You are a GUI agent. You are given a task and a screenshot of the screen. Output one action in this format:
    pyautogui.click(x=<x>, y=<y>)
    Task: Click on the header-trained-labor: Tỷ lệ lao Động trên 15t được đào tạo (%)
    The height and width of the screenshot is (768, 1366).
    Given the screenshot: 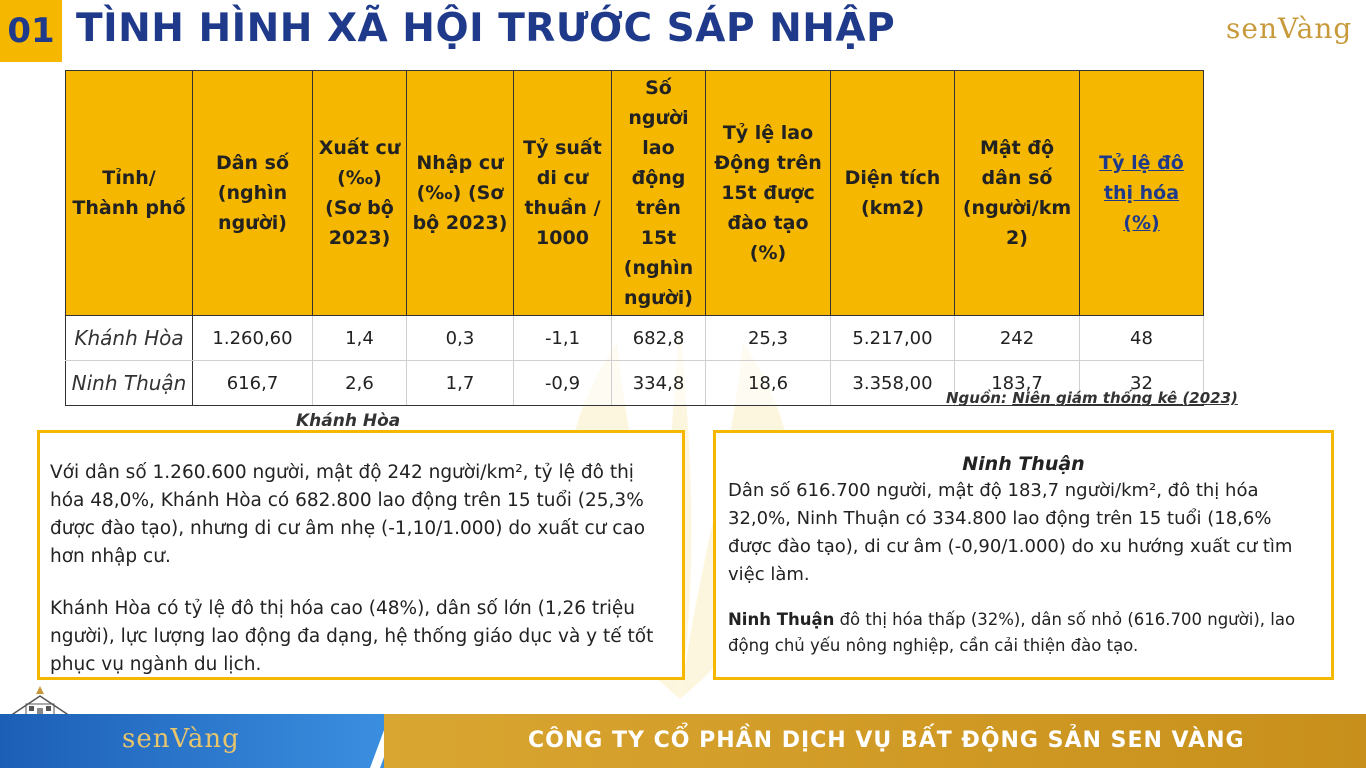 What is the action you would take?
    pyautogui.click(x=768, y=193)
    